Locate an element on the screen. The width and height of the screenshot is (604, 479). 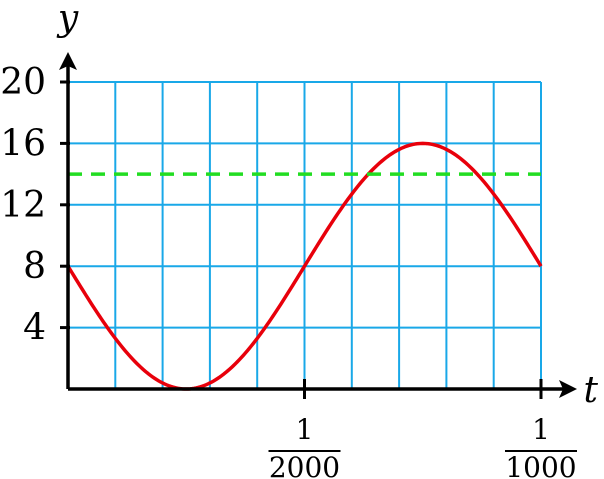
x-tick-denominator: 2000 is located at coordinates (304, 465).